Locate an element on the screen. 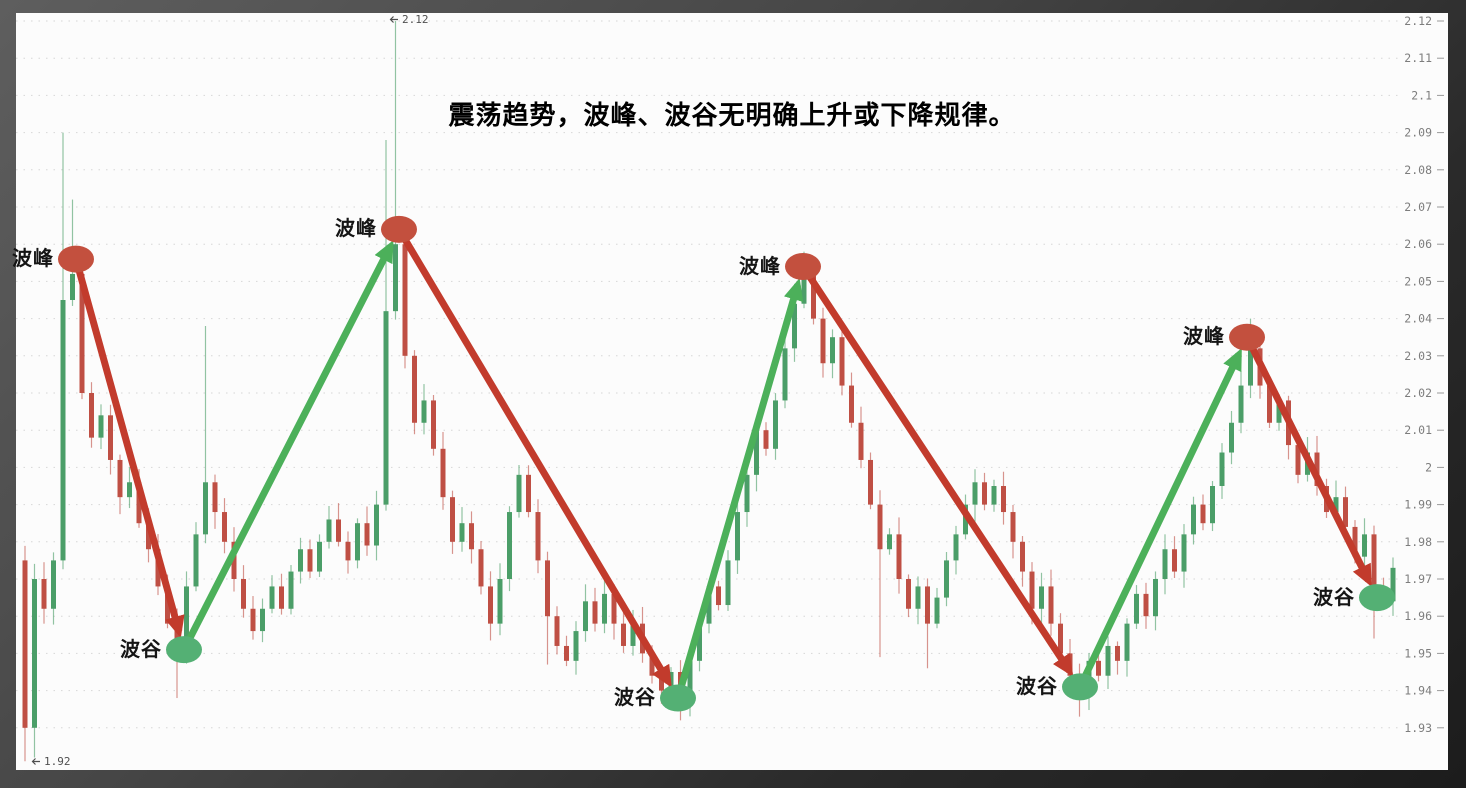 The image size is (1466, 788). y-axis-label: 1.98 is located at coordinates (1418, 542).